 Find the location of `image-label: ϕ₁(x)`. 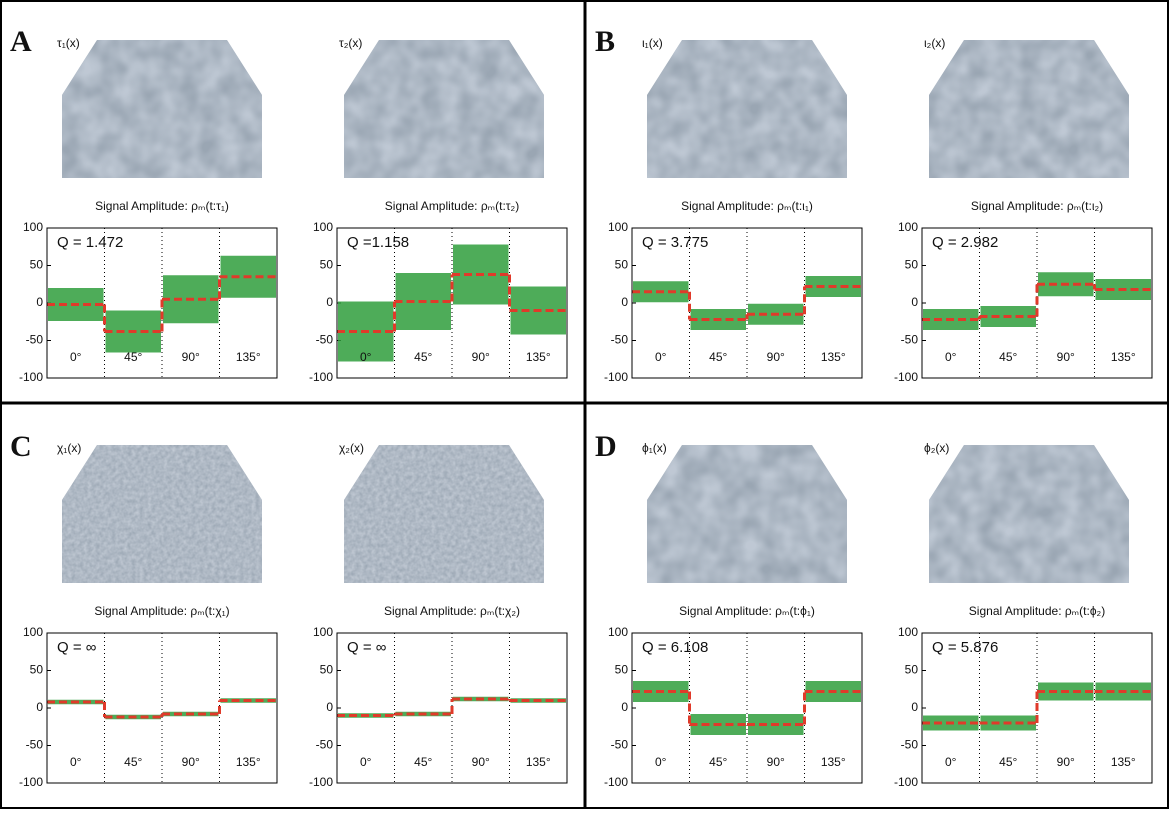

image-label: ϕ₁(x) is located at coordinates (654, 448).